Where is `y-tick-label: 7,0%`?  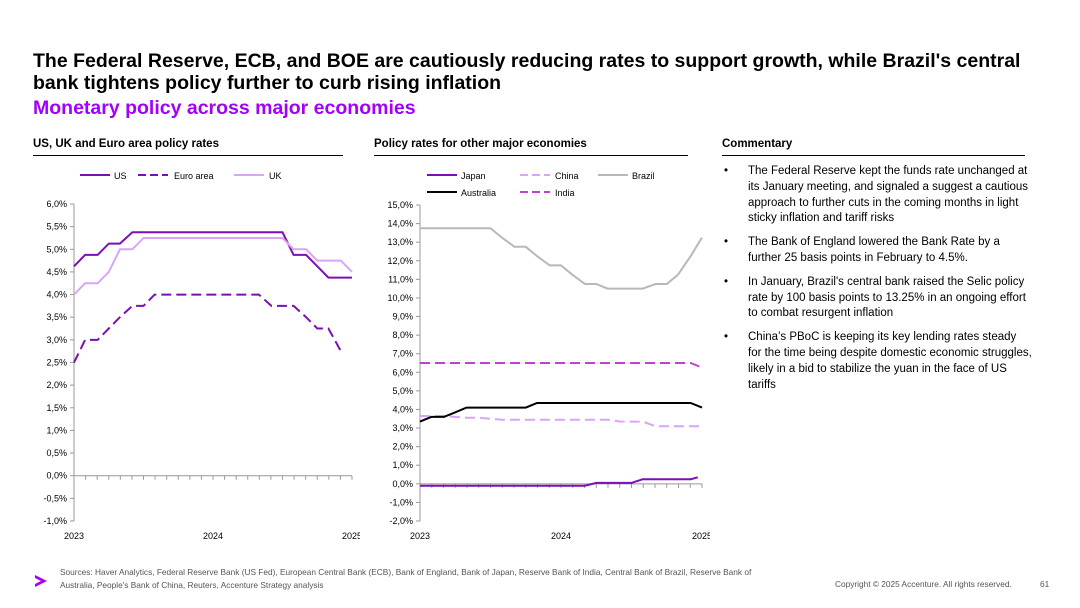 y-tick-label: 7,0% is located at coordinates (402, 354).